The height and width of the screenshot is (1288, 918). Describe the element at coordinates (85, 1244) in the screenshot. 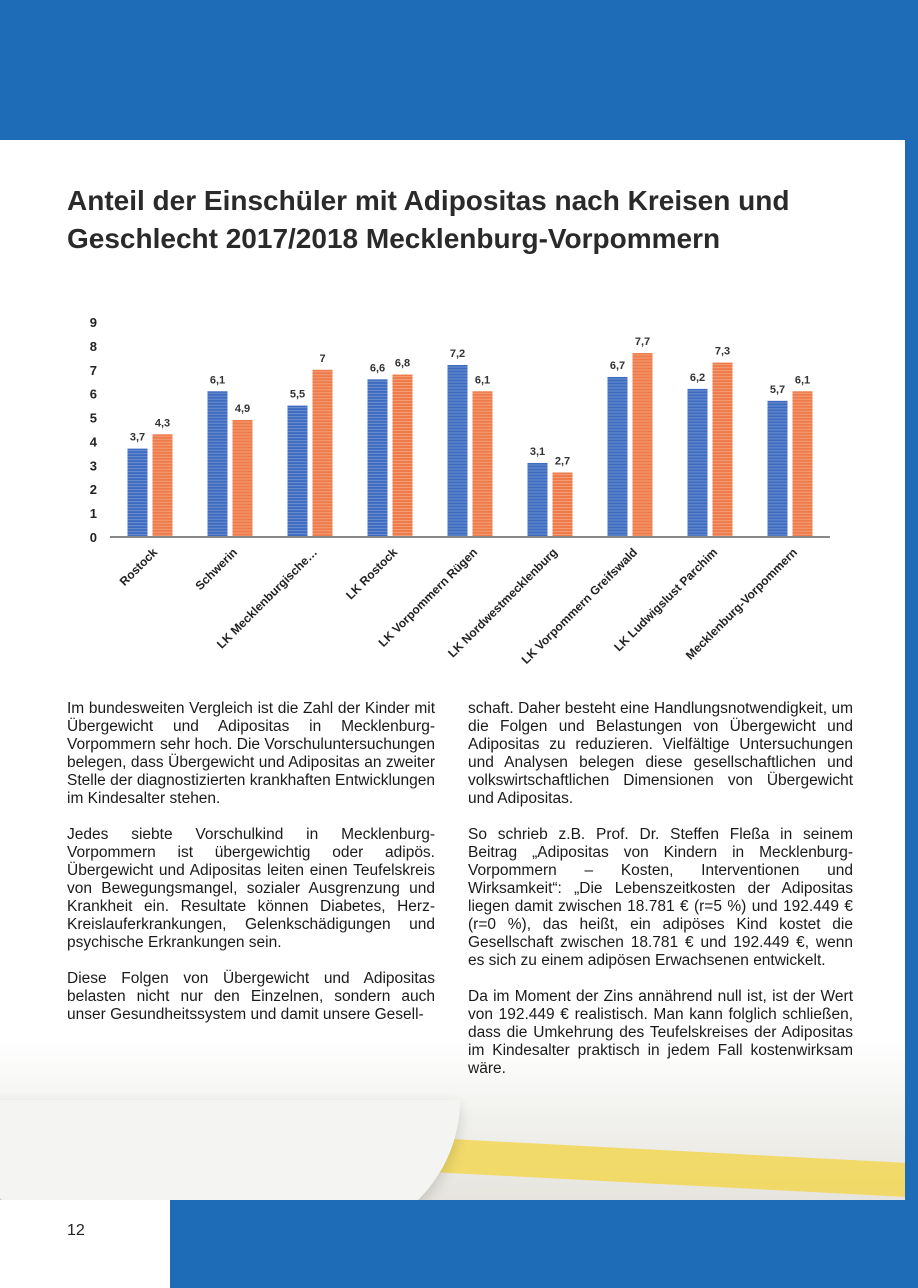

I see `footer` at that location.